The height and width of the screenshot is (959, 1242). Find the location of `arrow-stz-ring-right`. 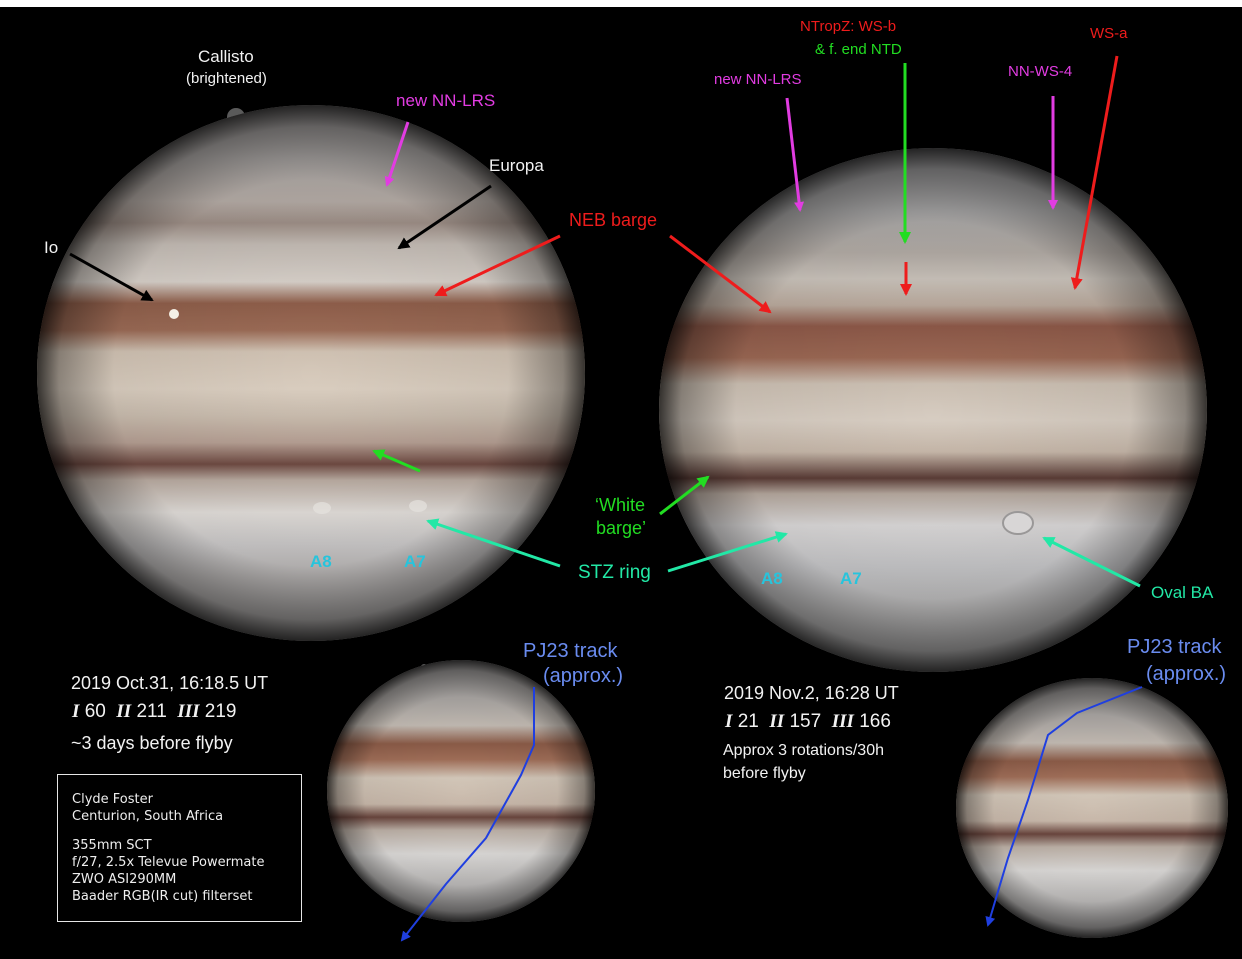

arrow-stz-ring-right is located at coordinates (727, 552).